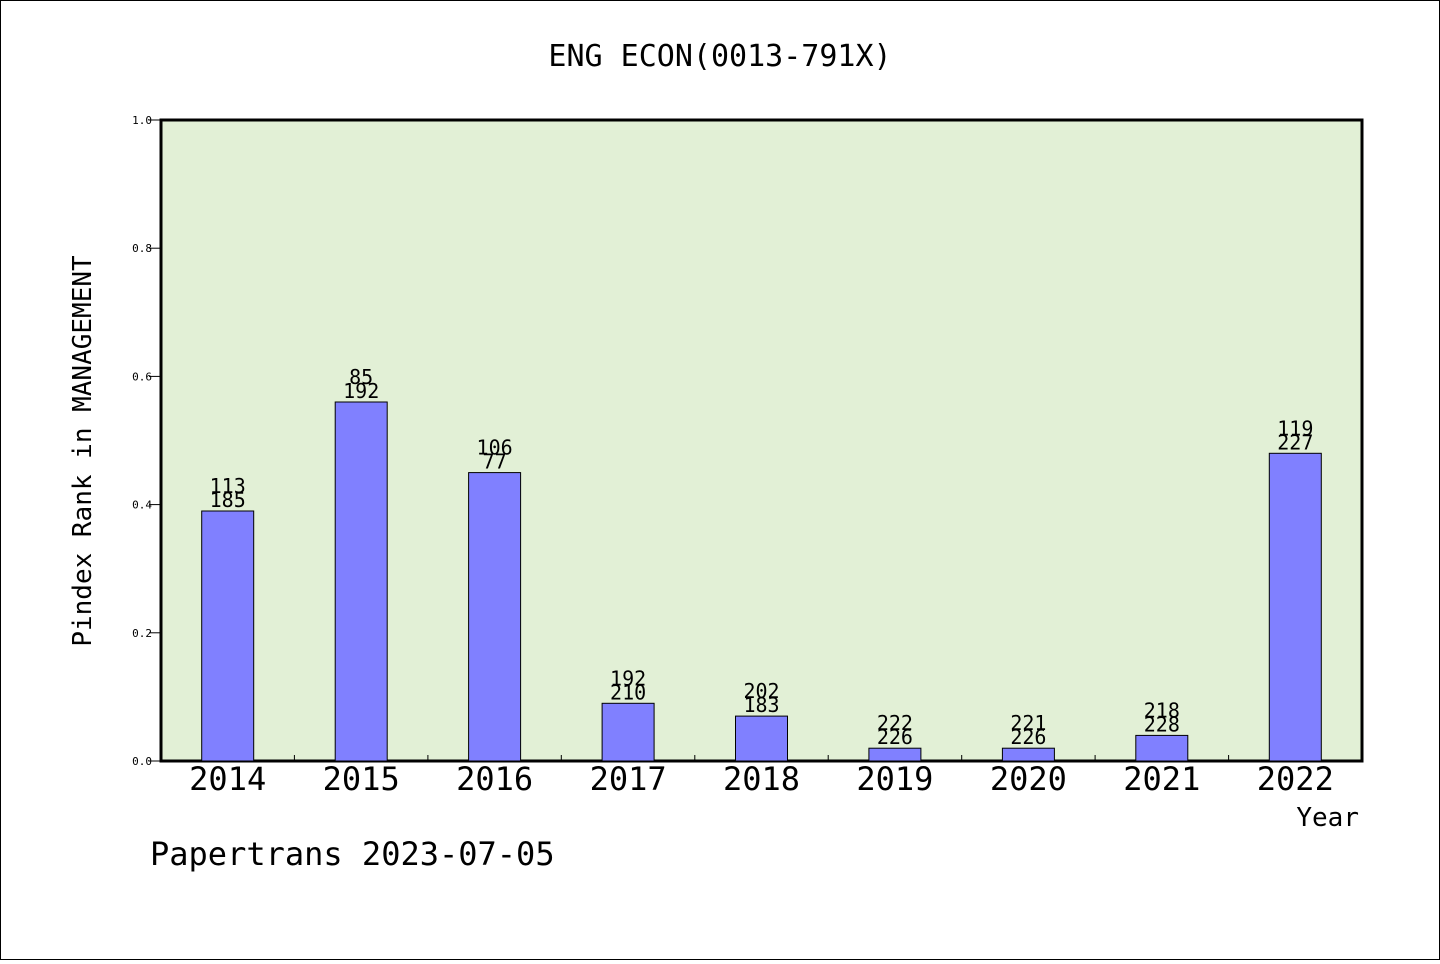 The image size is (1440, 964). I want to click on bar-label-top: 192, so click(628, 678).